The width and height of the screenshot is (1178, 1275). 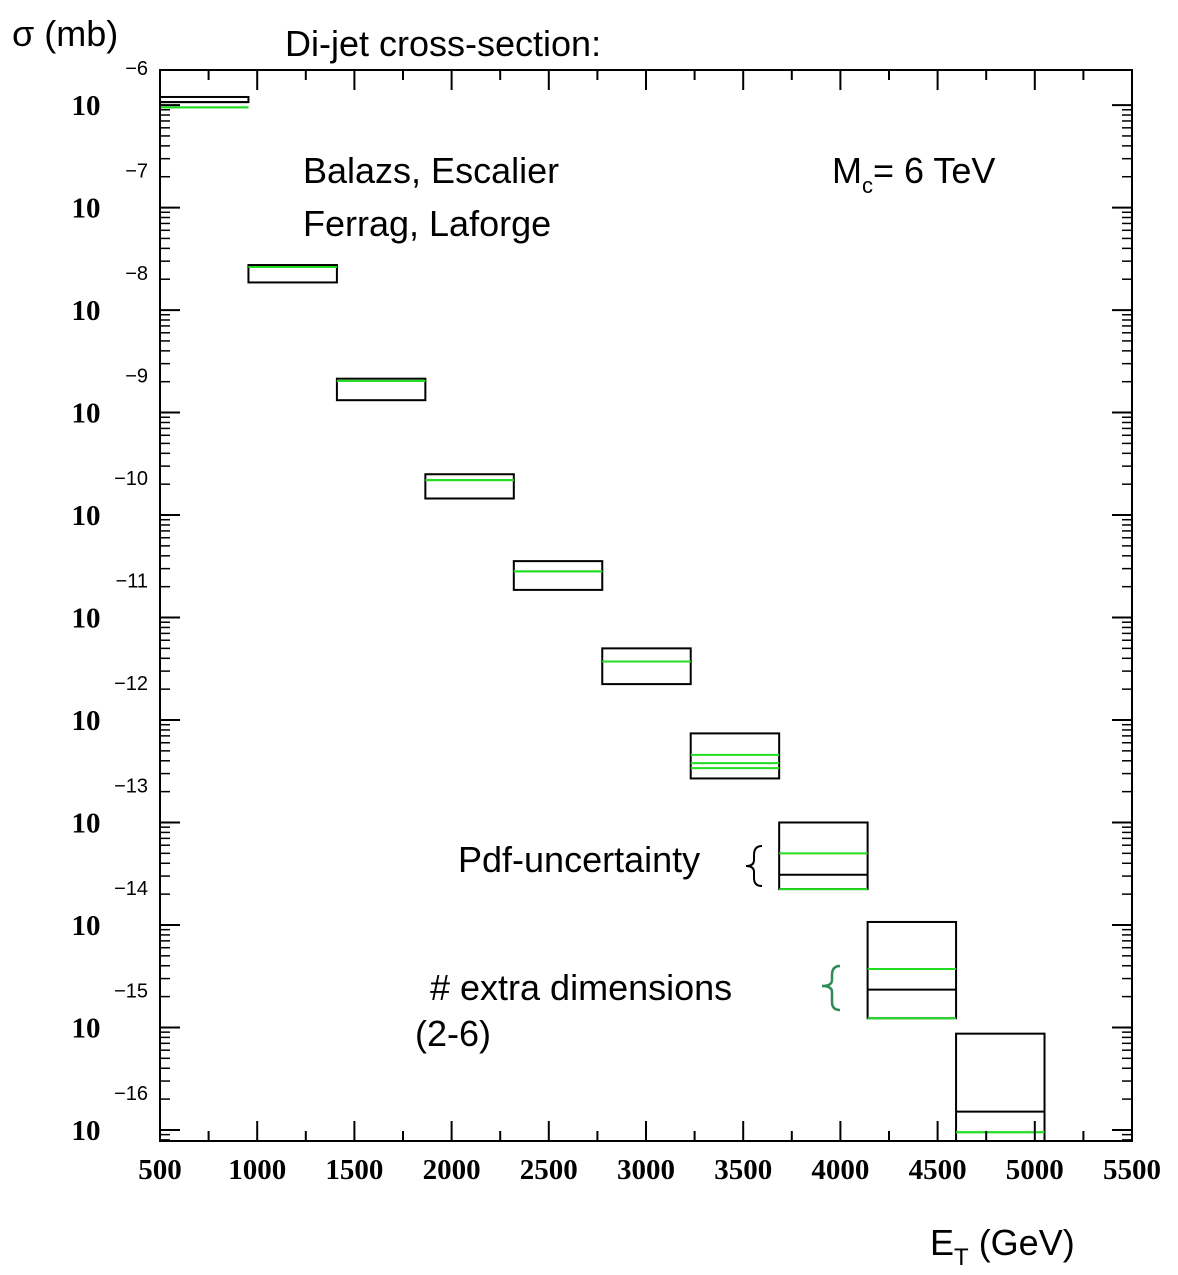 What do you see at coordinates (131, 1094) in the screenshot?
I see `y-tick-exponent: −16` at bounding box center [131, 1094].